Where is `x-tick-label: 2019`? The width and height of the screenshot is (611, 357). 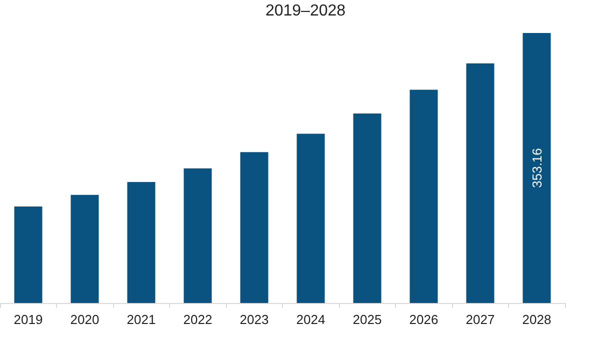 x-tick-label: 2019 is located at coordinates (28, 319).